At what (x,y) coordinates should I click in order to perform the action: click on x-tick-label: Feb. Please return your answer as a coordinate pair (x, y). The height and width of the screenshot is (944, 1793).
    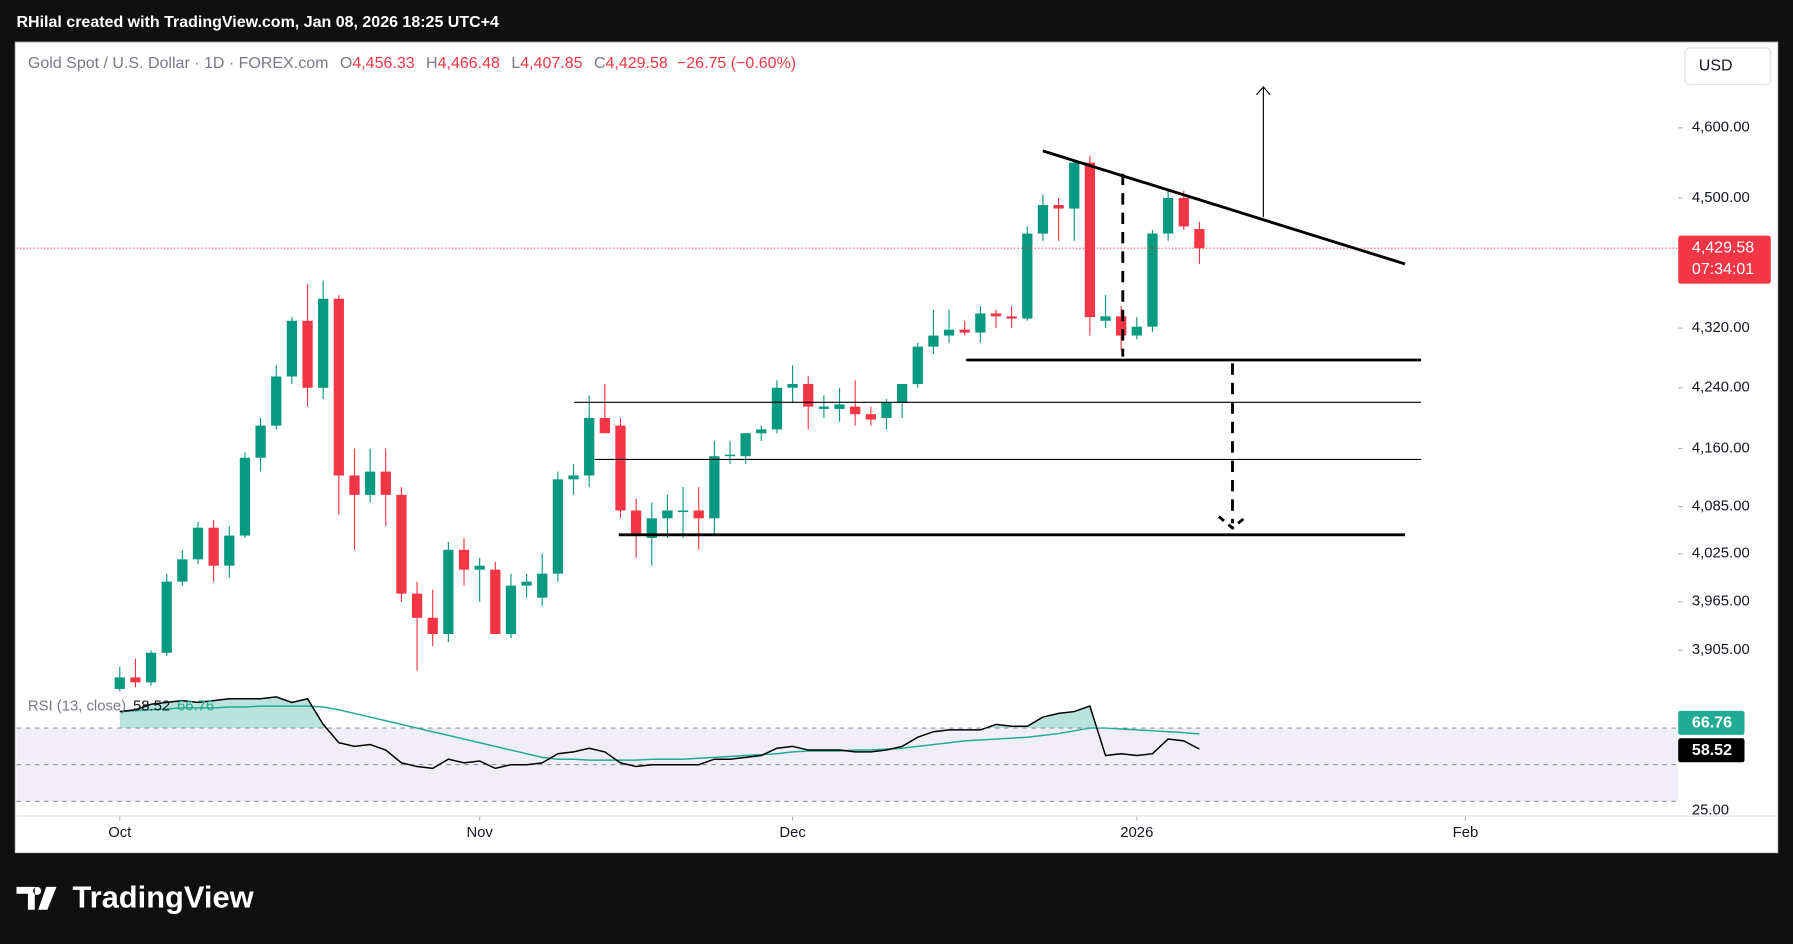
    Looking at the image, I should click on (1466, 833).